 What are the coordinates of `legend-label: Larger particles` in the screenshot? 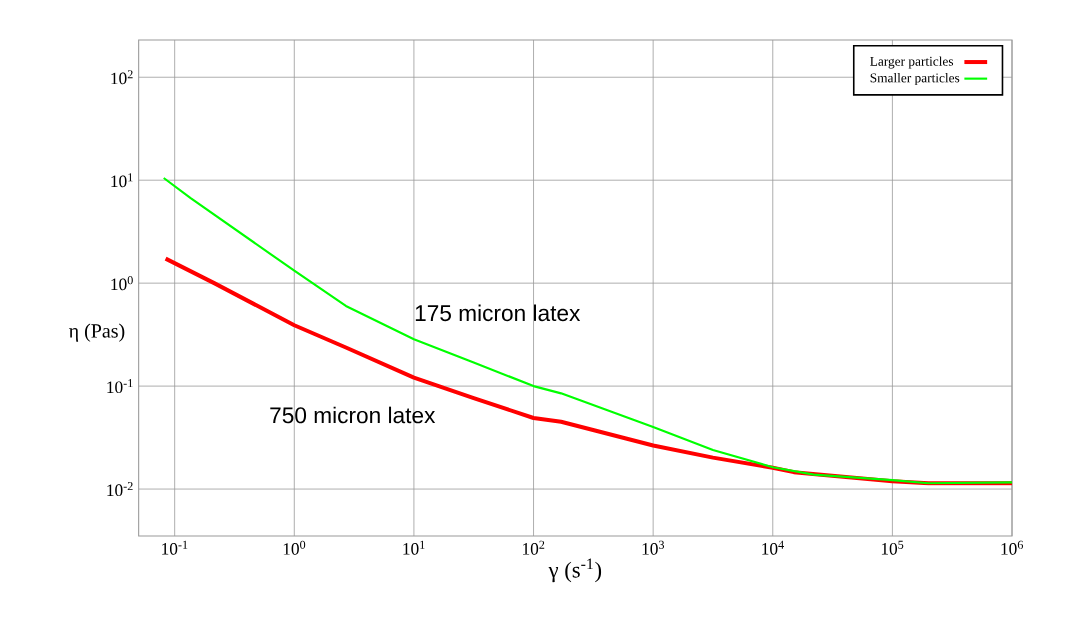 It's located at (912, 62).